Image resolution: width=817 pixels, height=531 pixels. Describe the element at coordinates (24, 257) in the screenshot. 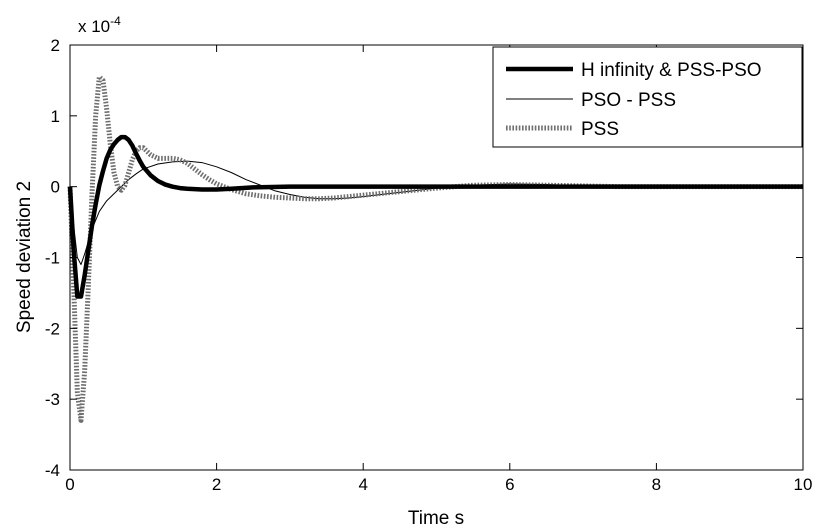

I see `y-axis-label: Speed deviation 2` at that location.